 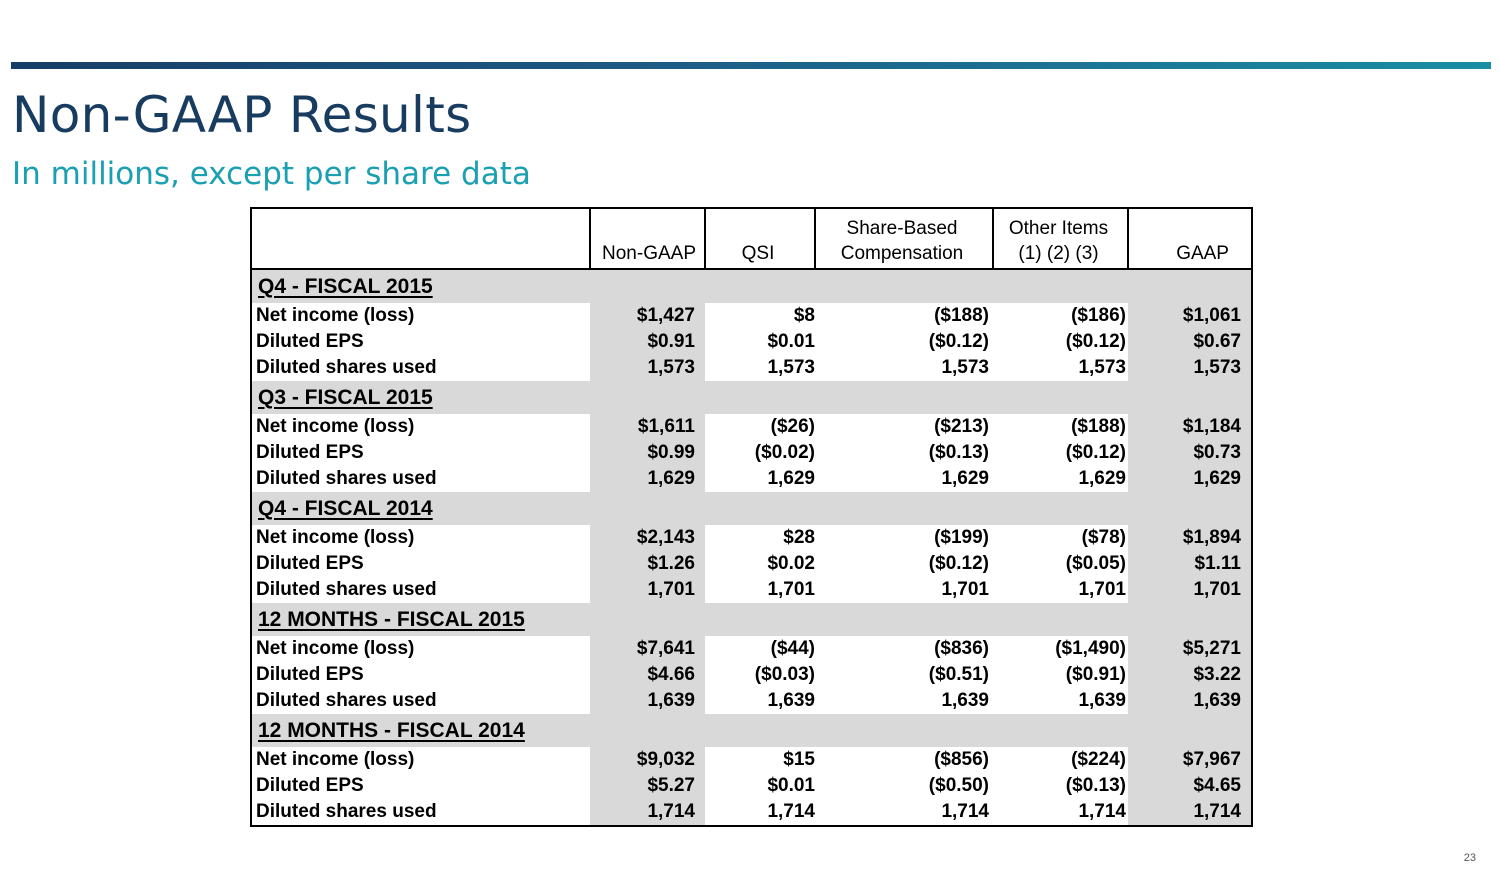 I want to click on cell-share-based-compensation: ($0.12), so click(x=904, y=564).